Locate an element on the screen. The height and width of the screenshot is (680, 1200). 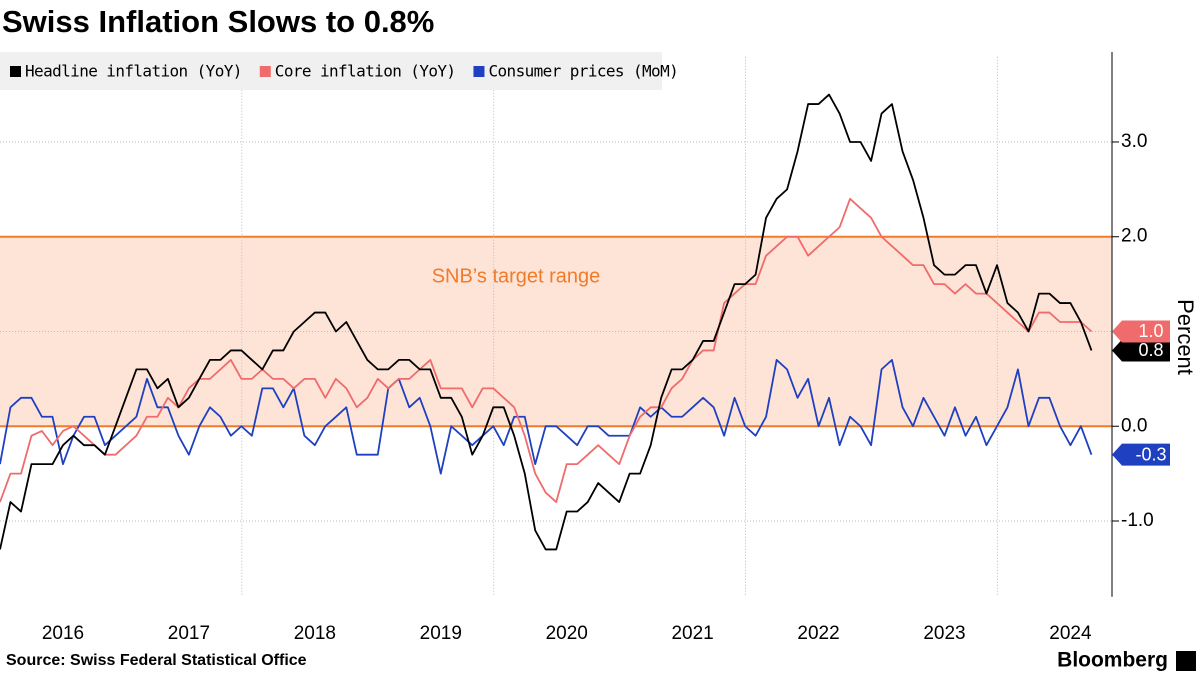
x-tick-label: 2019 is located at coordinates (441, 633).